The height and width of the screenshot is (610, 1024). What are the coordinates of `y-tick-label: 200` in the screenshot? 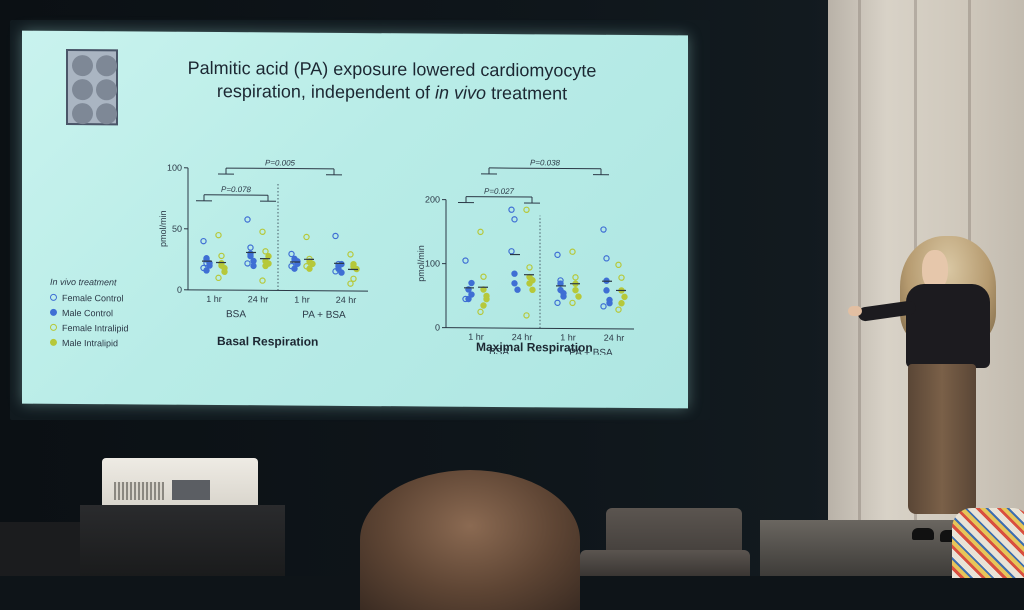 It's located at (432, 199).